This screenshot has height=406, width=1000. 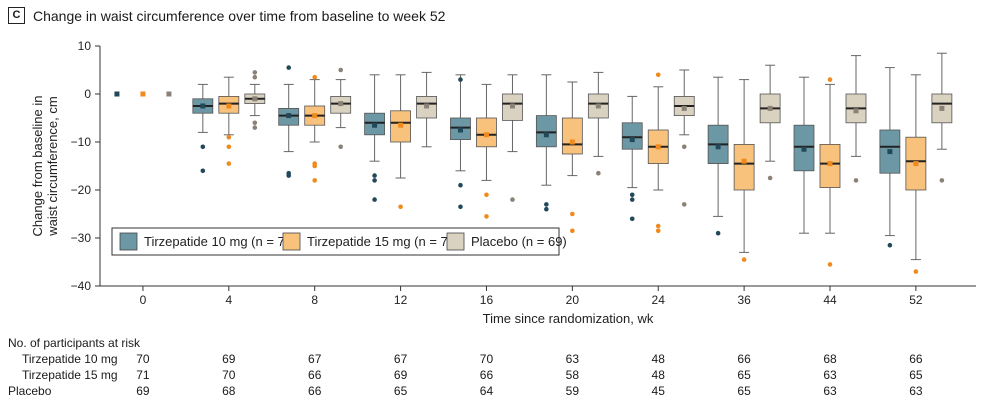 What do you see at coordinates (718, 156) in the screenshot?
I see `box-tirzepatide-10-mg-wk36` at bounding box center [718, 156].